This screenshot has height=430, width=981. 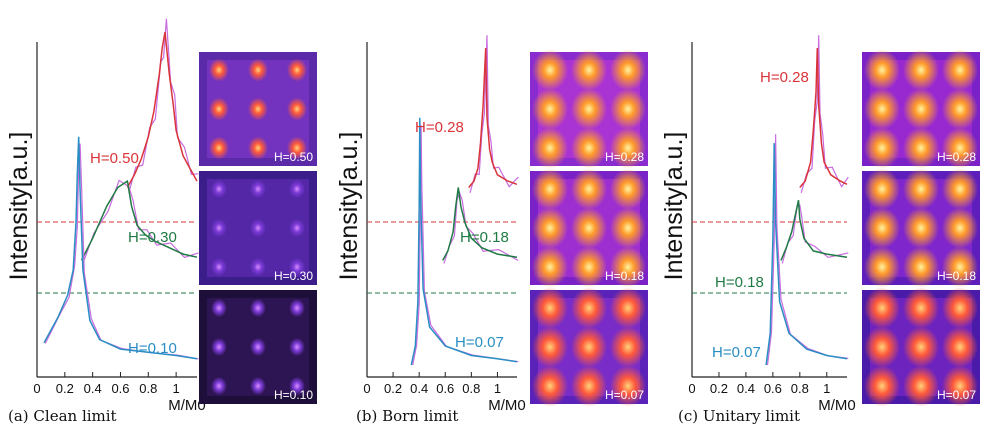 What do you see at coordinates (407, 416) in the screenshot?
I see `panel-caption: (b) Born limit` at bounding box center [407, 416].